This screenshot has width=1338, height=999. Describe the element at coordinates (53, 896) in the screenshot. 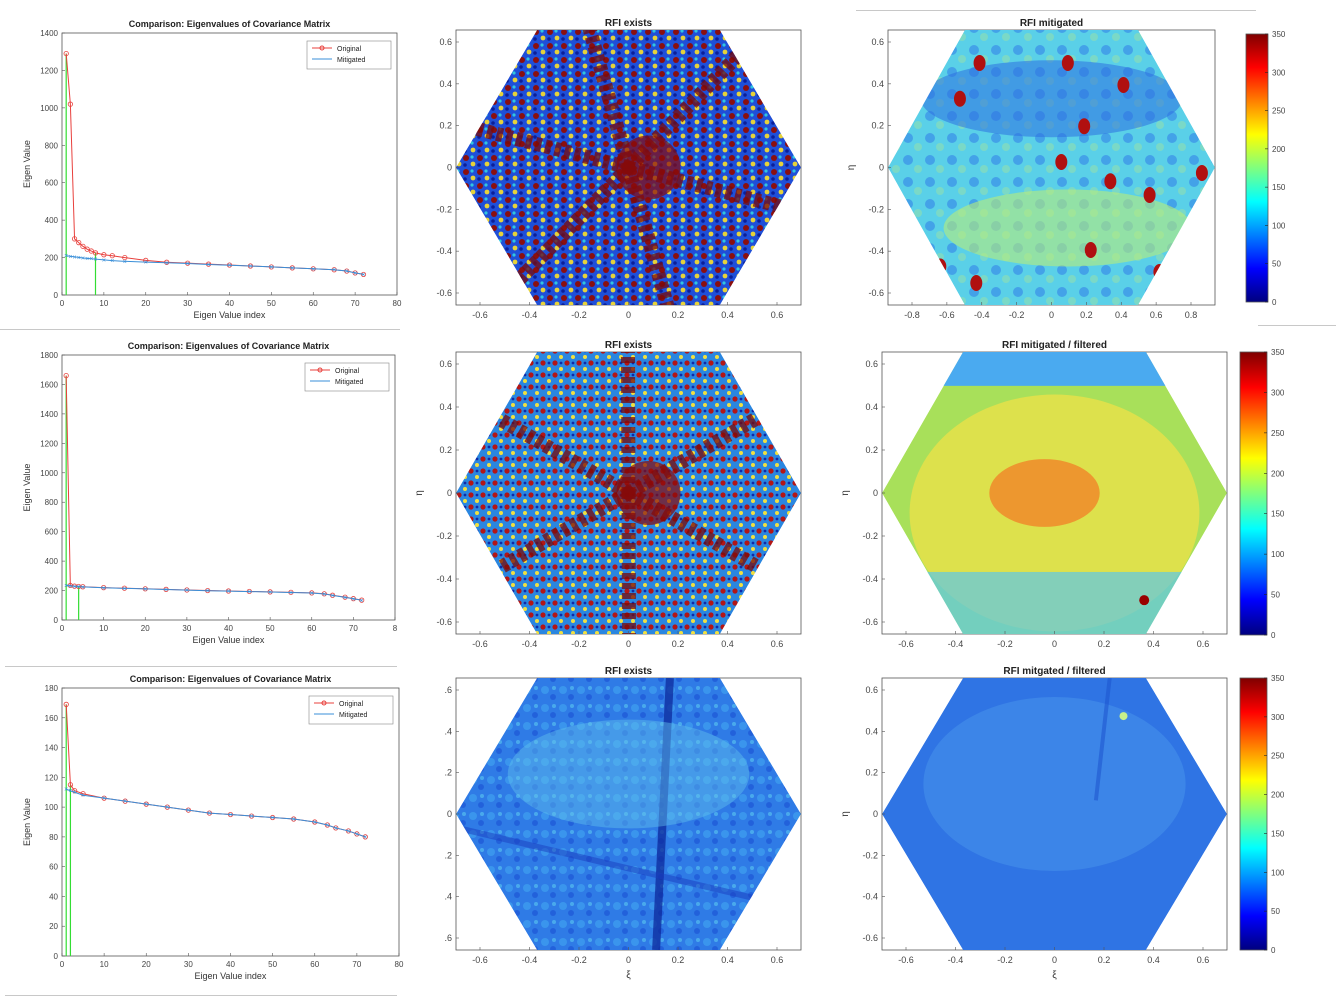

I see `y-tick-label: 40` at that location.